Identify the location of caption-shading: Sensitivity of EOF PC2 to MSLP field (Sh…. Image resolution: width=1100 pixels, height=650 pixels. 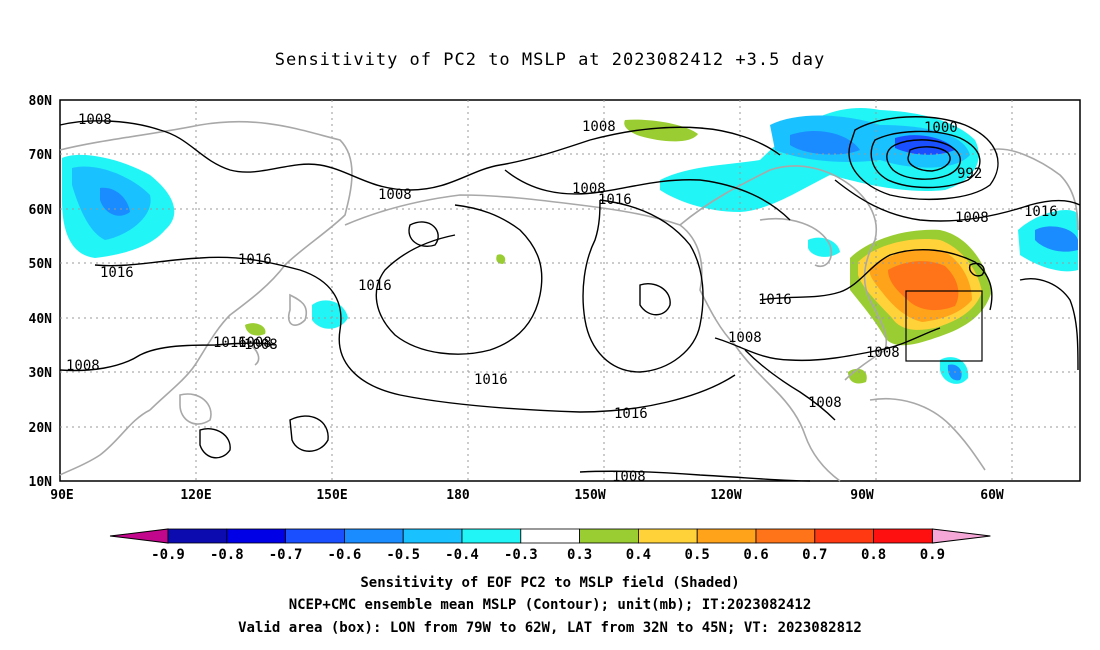
(550, 583).